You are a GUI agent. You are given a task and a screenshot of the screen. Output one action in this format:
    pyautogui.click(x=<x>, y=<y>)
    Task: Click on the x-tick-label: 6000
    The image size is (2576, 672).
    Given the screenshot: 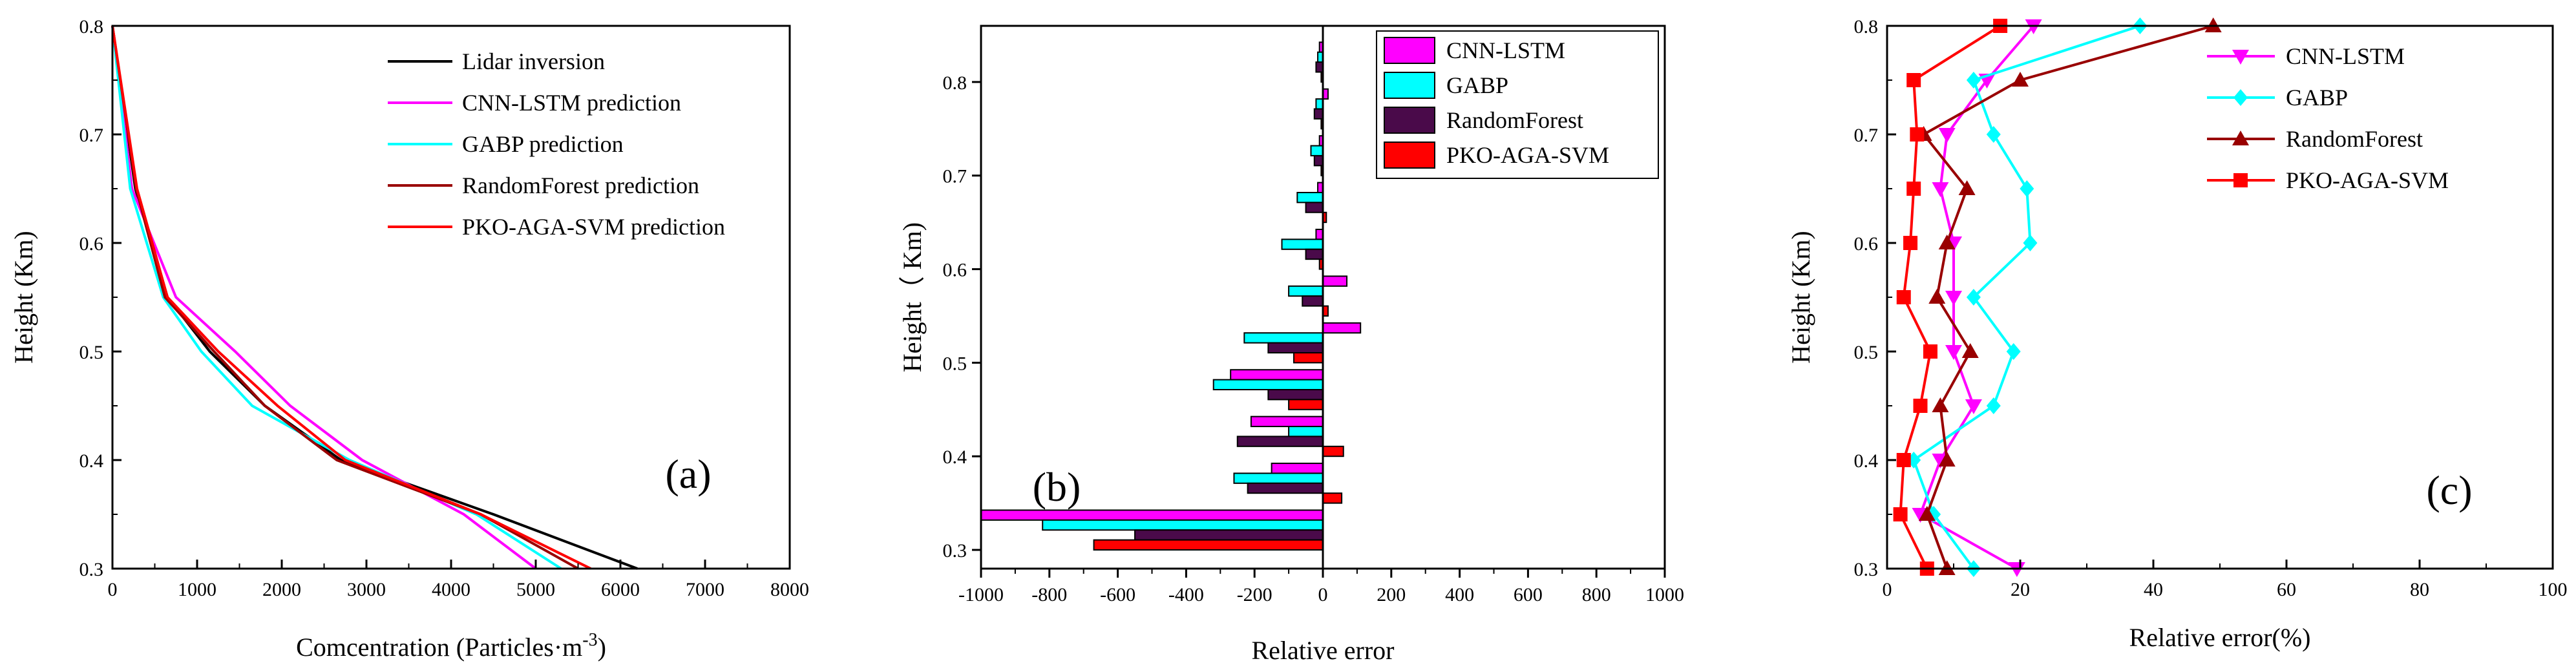 What is the action you would take?
    pyautogui.click(x=620, y=589)
    